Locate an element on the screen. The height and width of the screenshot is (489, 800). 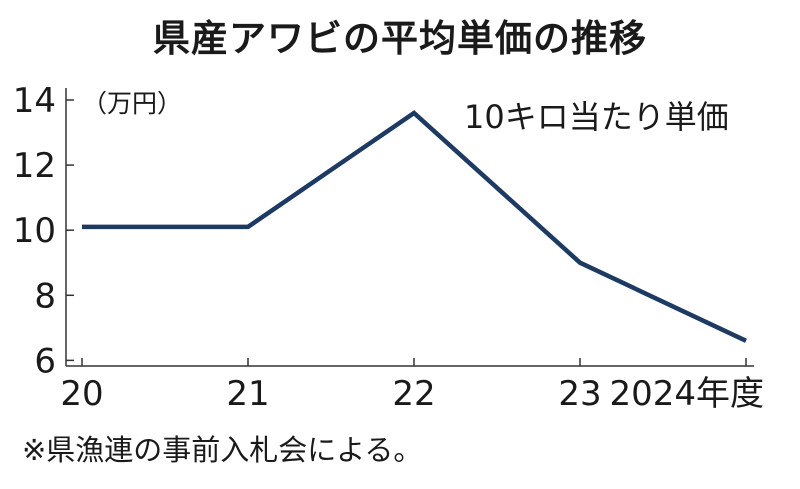
y-tick-label: 8 is located at coordinates (45, 296).